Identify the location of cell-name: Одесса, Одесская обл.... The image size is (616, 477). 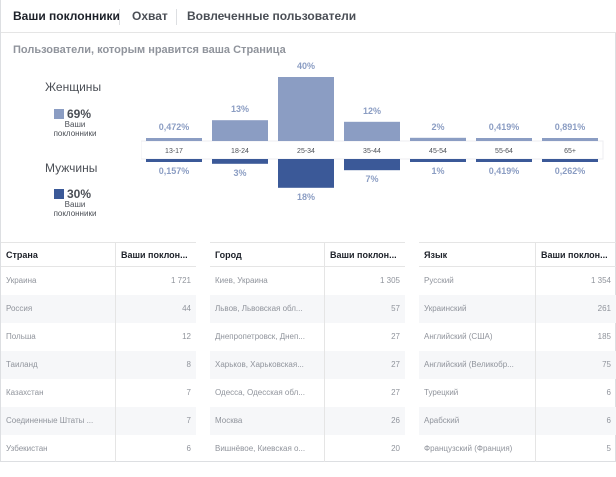
(260, 392).